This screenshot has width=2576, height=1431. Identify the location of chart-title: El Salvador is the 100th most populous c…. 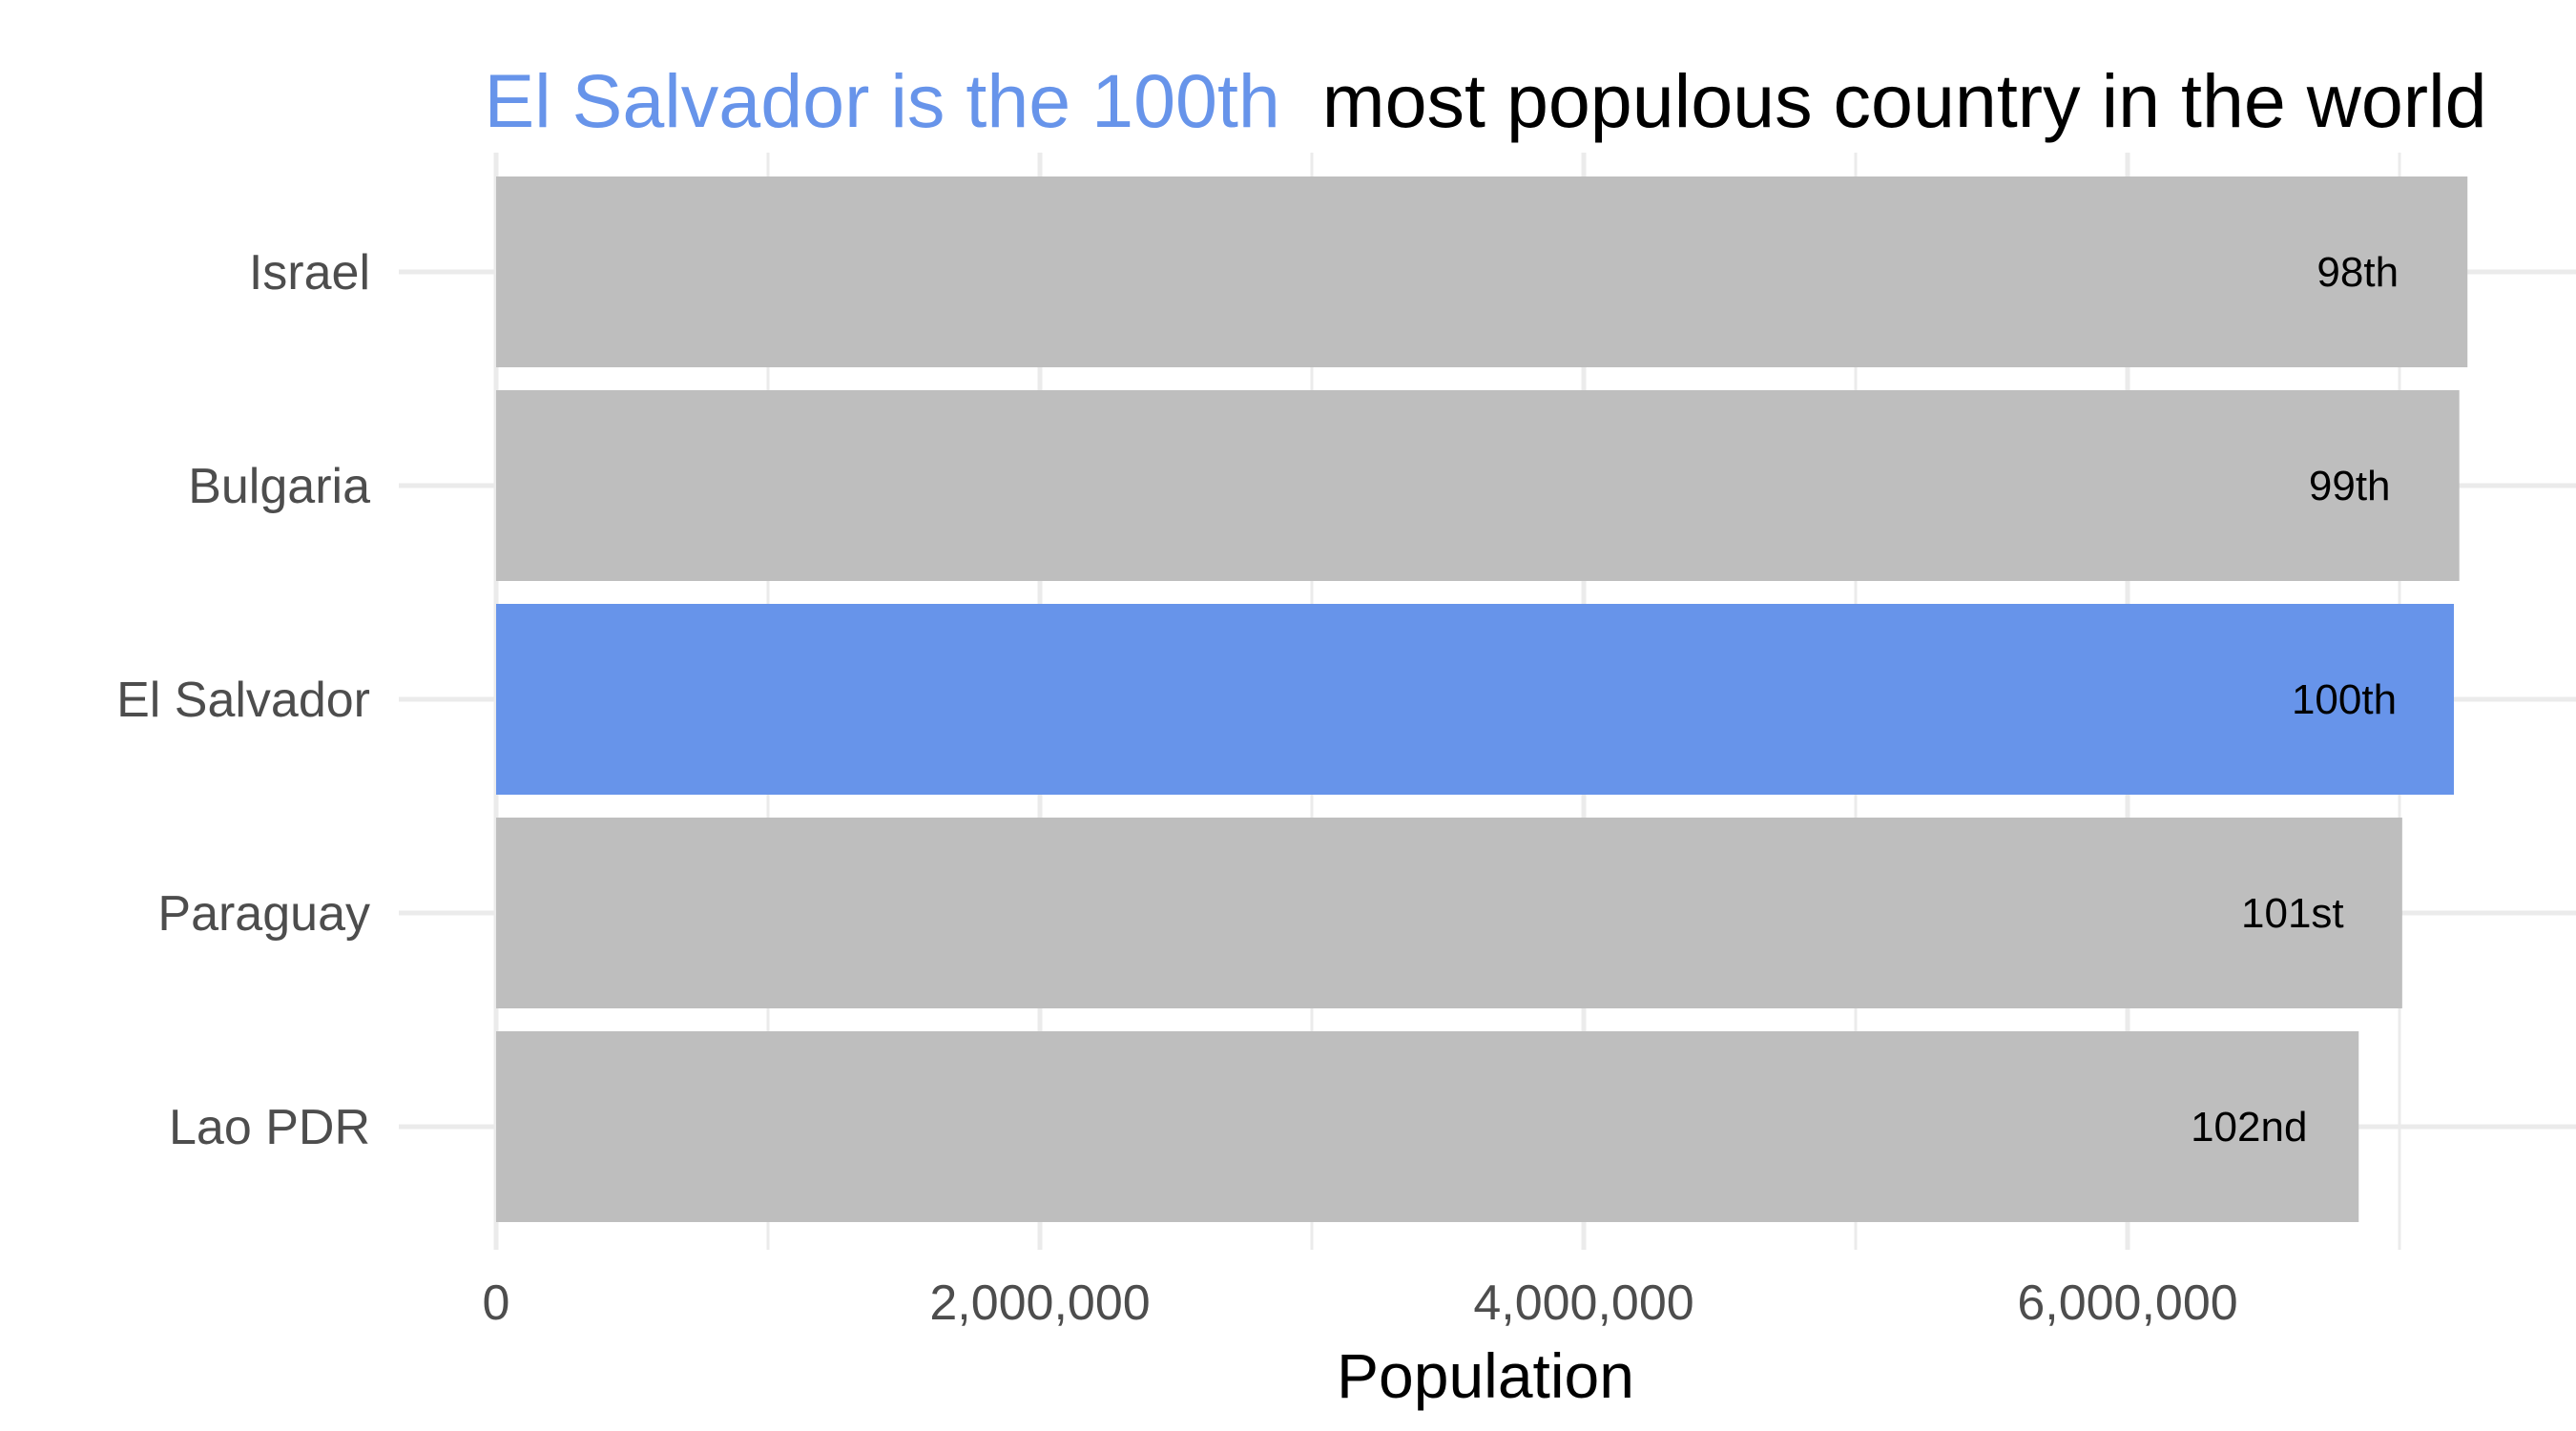
(1485, 100).